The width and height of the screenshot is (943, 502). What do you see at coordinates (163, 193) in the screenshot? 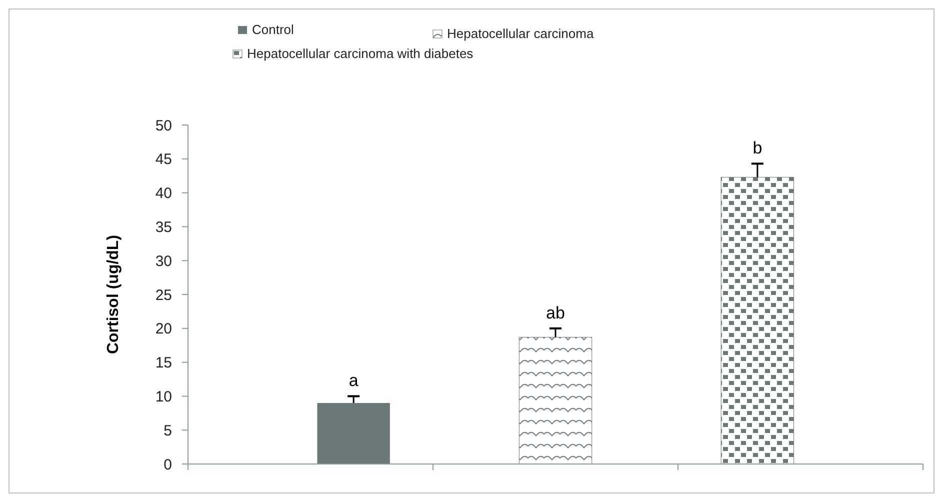
I see `y-tick-label: 40` at bounding box center [163, 193].